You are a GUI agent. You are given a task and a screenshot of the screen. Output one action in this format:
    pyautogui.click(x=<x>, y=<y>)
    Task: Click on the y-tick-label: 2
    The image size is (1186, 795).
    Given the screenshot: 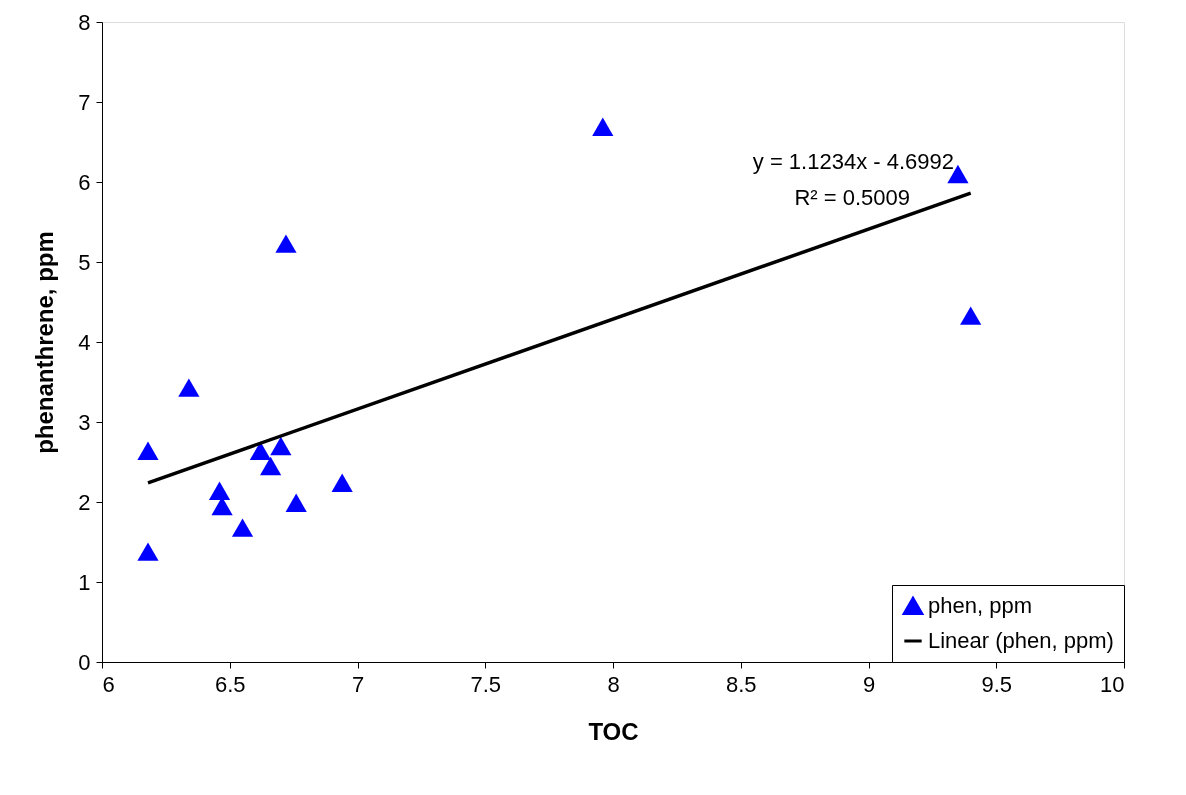 What is the action you would take?
    pyautogui.click(x=84, y=502)
    